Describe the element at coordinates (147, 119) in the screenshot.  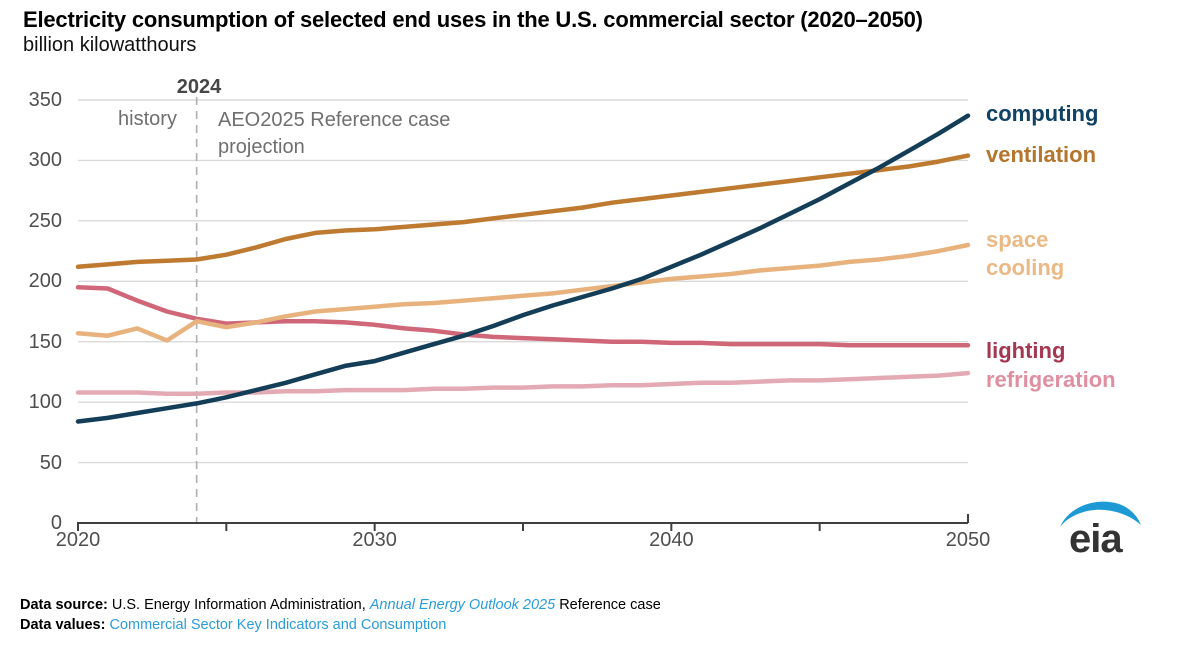
I see `history-label: history` at that location.